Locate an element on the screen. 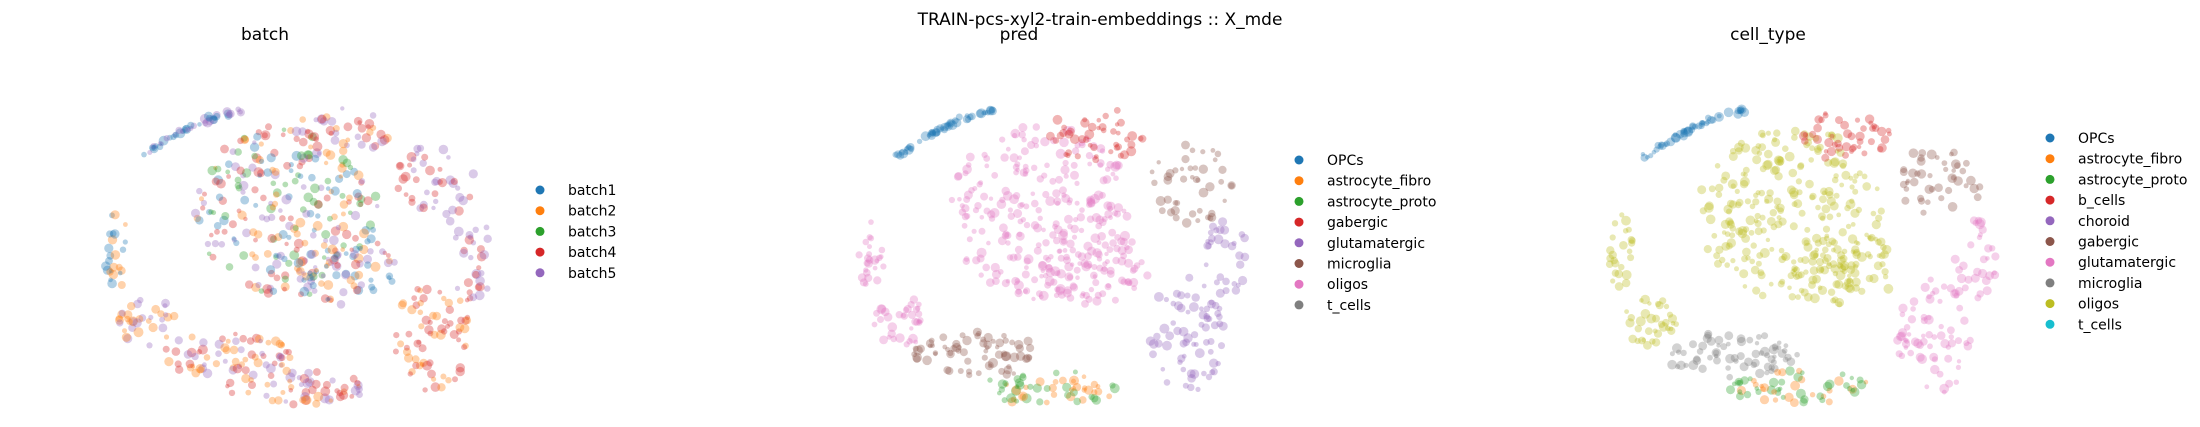  legend-label: astrocyte_fibro is located at coordinates (2130, 160).